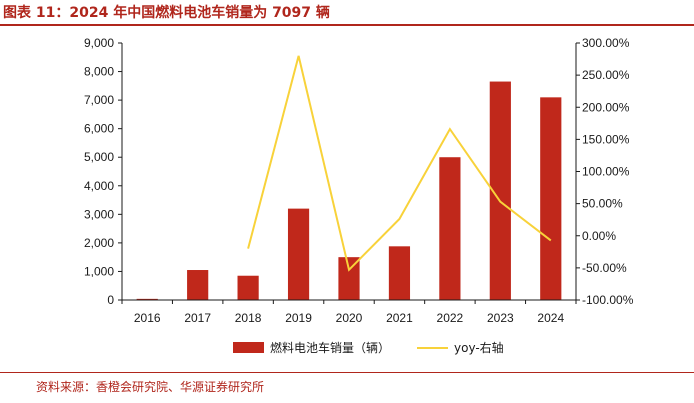  What do you see at coordinates (248, 347) in the screenshot?
I see `legend-bar-swatch` at bounding box center [248, 347].